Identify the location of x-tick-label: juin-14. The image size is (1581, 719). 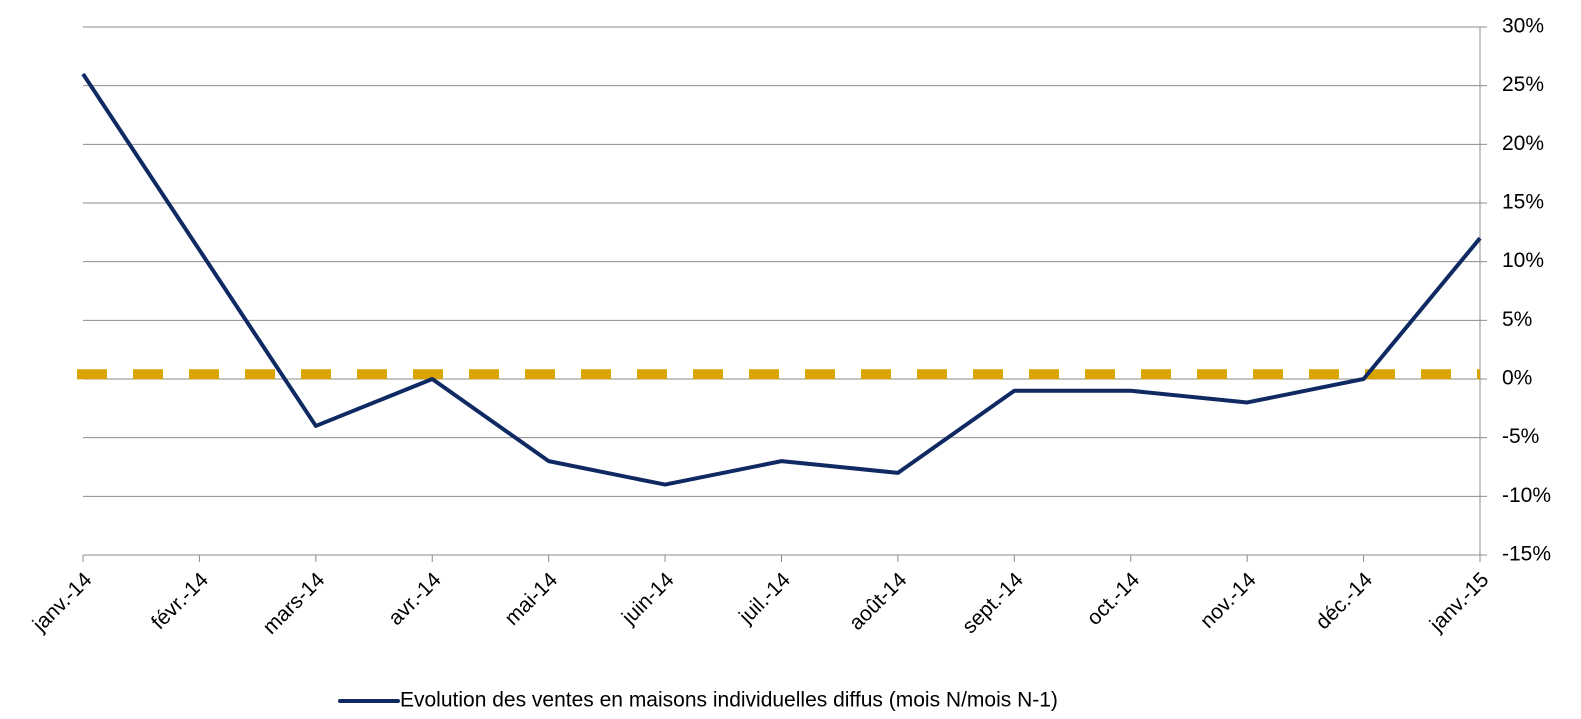
(648, 599).